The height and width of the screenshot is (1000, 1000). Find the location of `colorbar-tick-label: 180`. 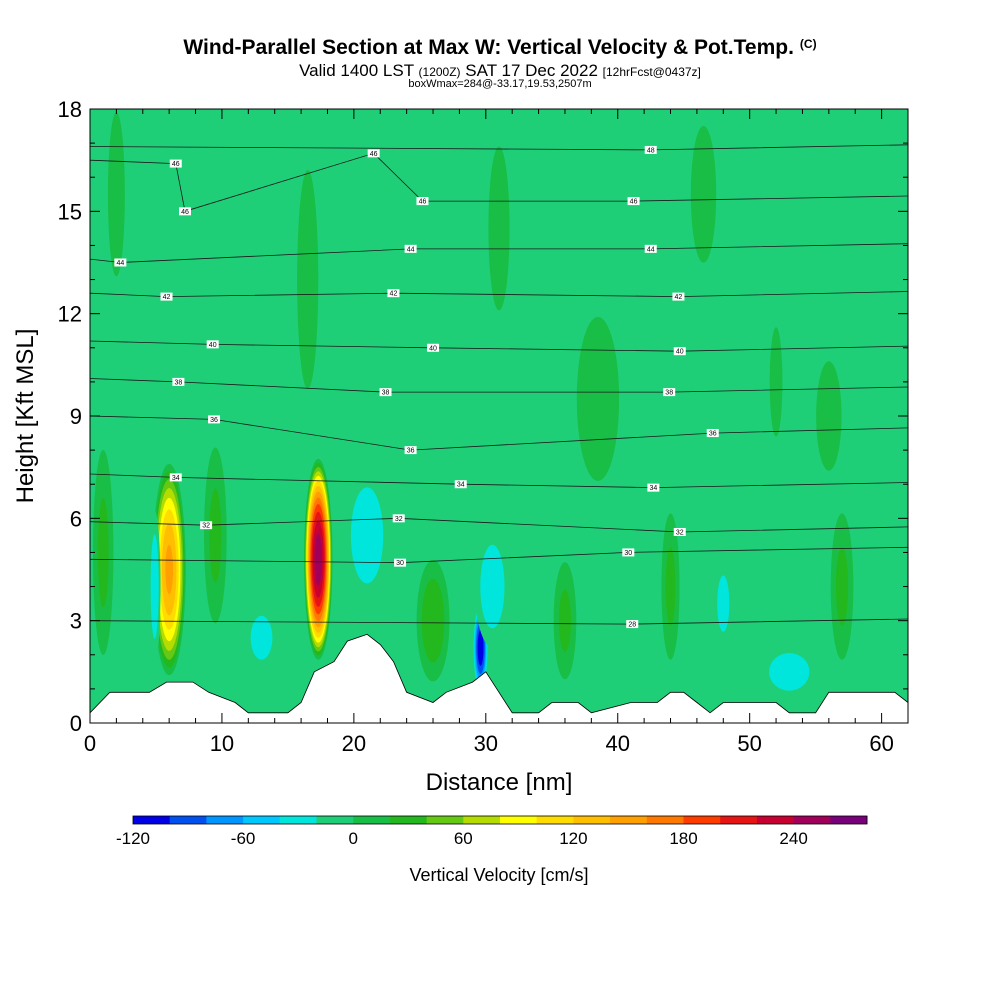

colorbar-tick-label: 180 is located at coordinates (683, 838).